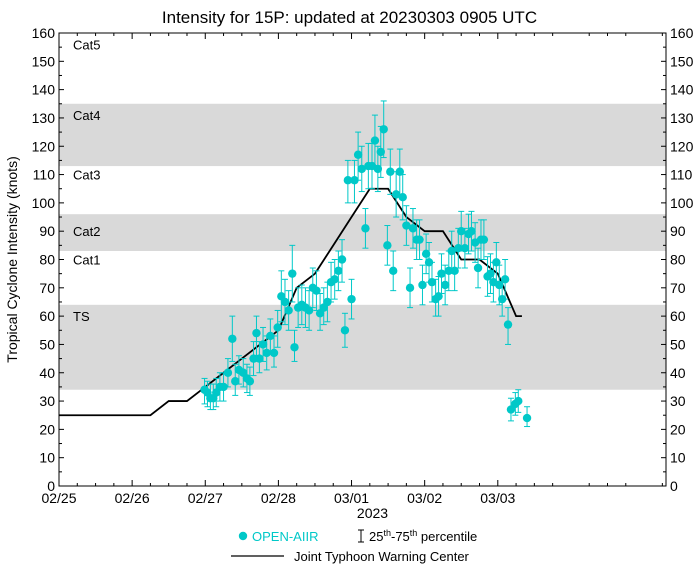 The image size is (699, 570). What do you see at coordinates (86, 44) in the screenshot?
I see `band-label-cat5: Cat5` at bounding box center [86, 44].